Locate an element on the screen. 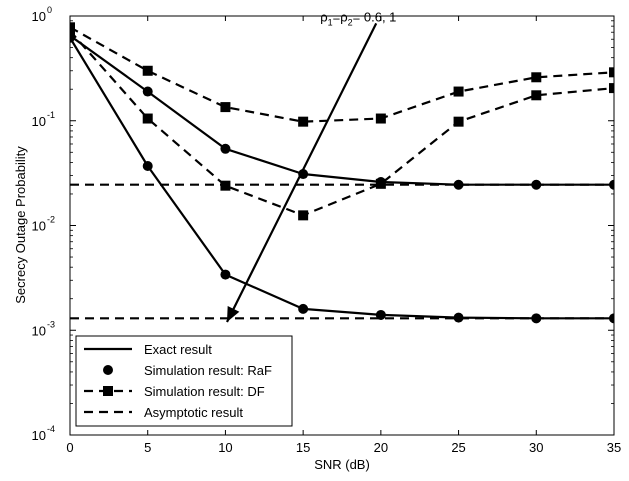  annotation-label: ρ1=ρ2= 0.6, 1 is located at coordinates (358, 18).